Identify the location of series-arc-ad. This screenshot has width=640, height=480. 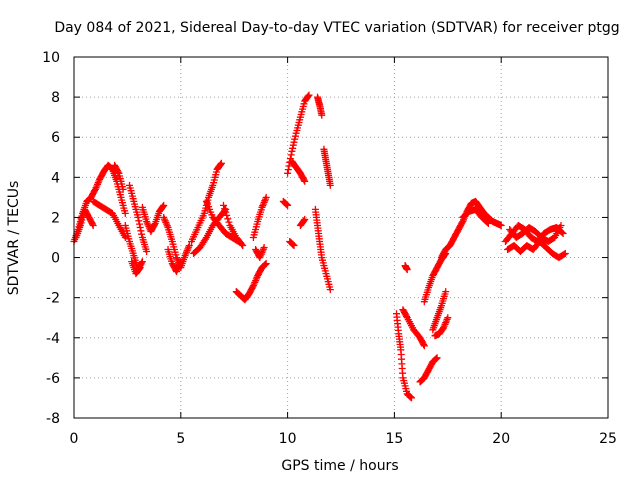
(435, 278).